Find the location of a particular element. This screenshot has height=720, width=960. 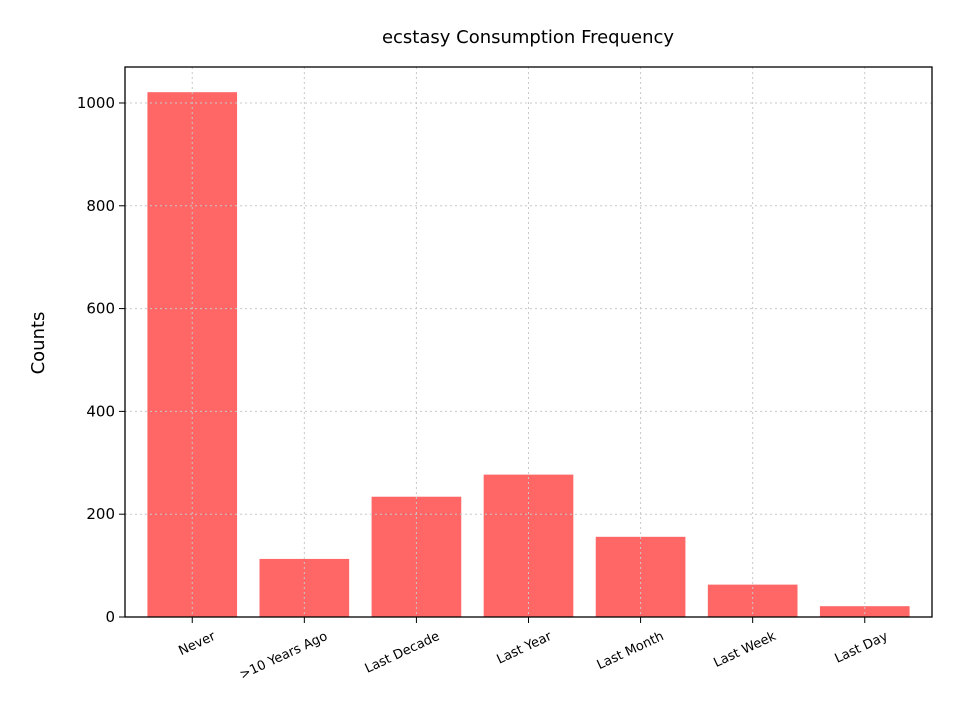

y-axis-ticks: 0 200 400 600 800 1000 is located at coordinates (101, 360).